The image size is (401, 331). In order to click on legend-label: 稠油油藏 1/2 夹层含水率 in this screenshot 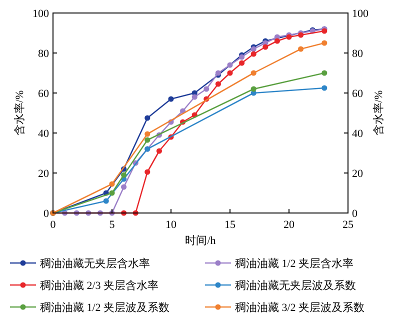, I will do `click(294, 263)`.